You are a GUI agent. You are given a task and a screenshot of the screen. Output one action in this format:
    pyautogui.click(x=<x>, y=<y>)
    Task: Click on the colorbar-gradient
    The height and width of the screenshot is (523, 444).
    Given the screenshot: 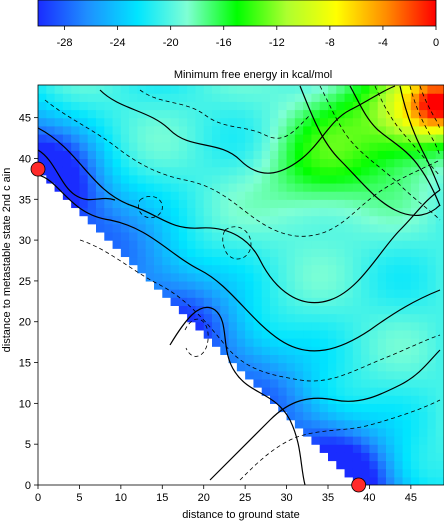 What is the action you would take?
    pyautogui.click(x=237, y=13)
    